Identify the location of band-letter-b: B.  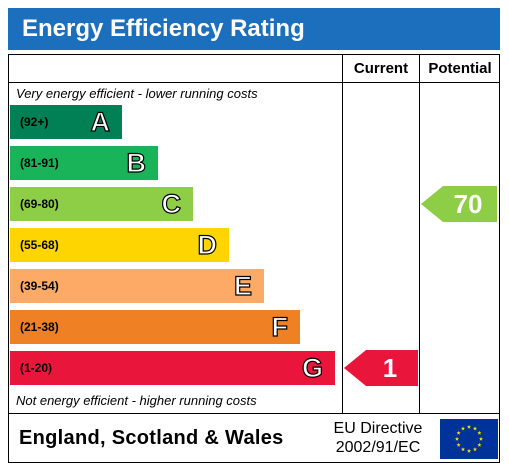
(136, 162).